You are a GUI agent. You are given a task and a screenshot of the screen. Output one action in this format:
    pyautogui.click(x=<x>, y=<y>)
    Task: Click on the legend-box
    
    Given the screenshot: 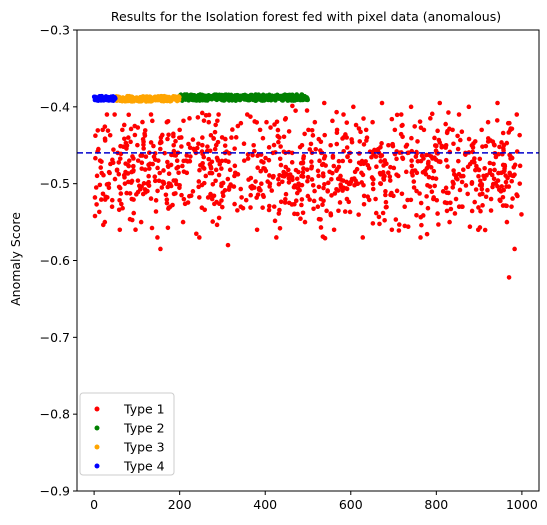 What is the action you would take?
    pyautogui.click(x=127, y=434)
    